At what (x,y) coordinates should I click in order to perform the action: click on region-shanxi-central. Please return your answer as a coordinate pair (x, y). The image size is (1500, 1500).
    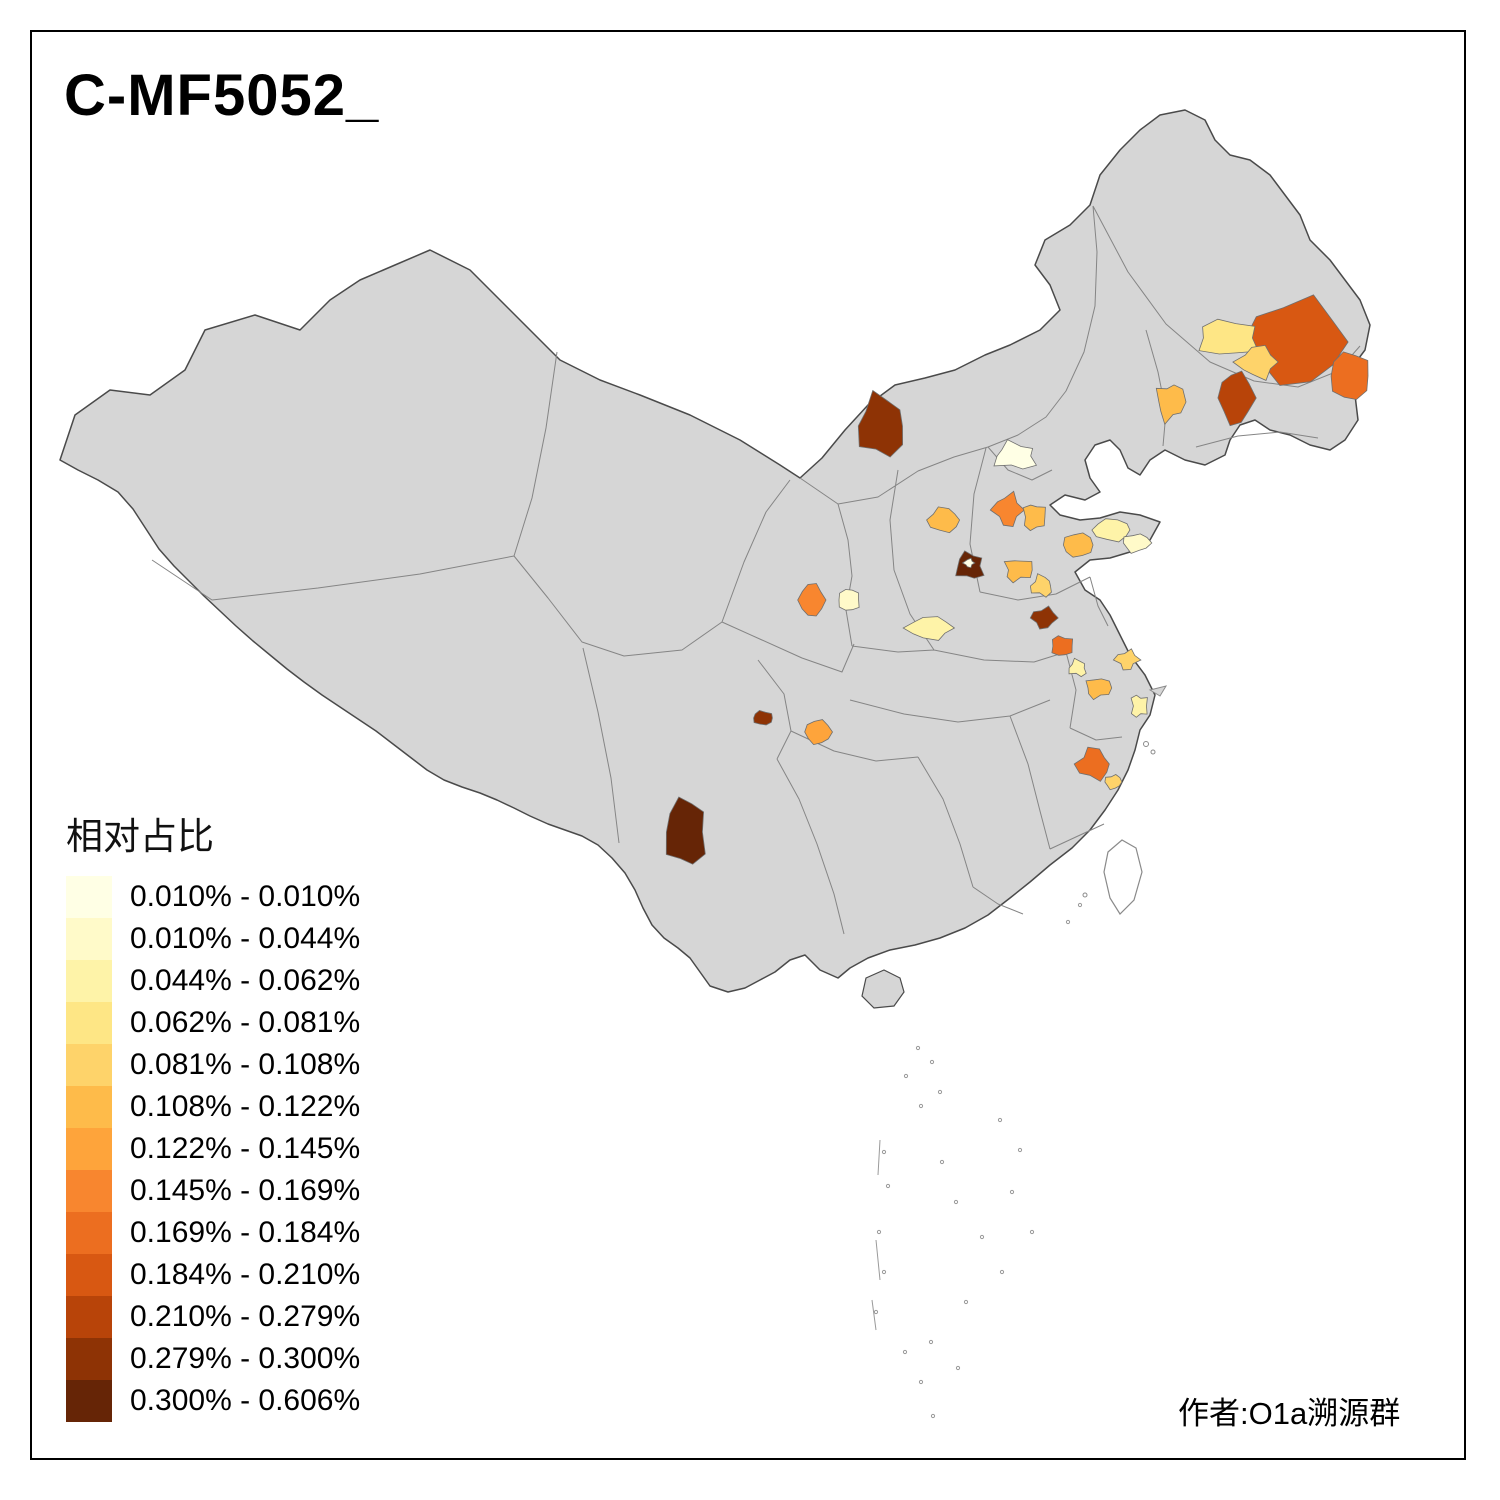
    Looking at the image, I should click on (943, 520).